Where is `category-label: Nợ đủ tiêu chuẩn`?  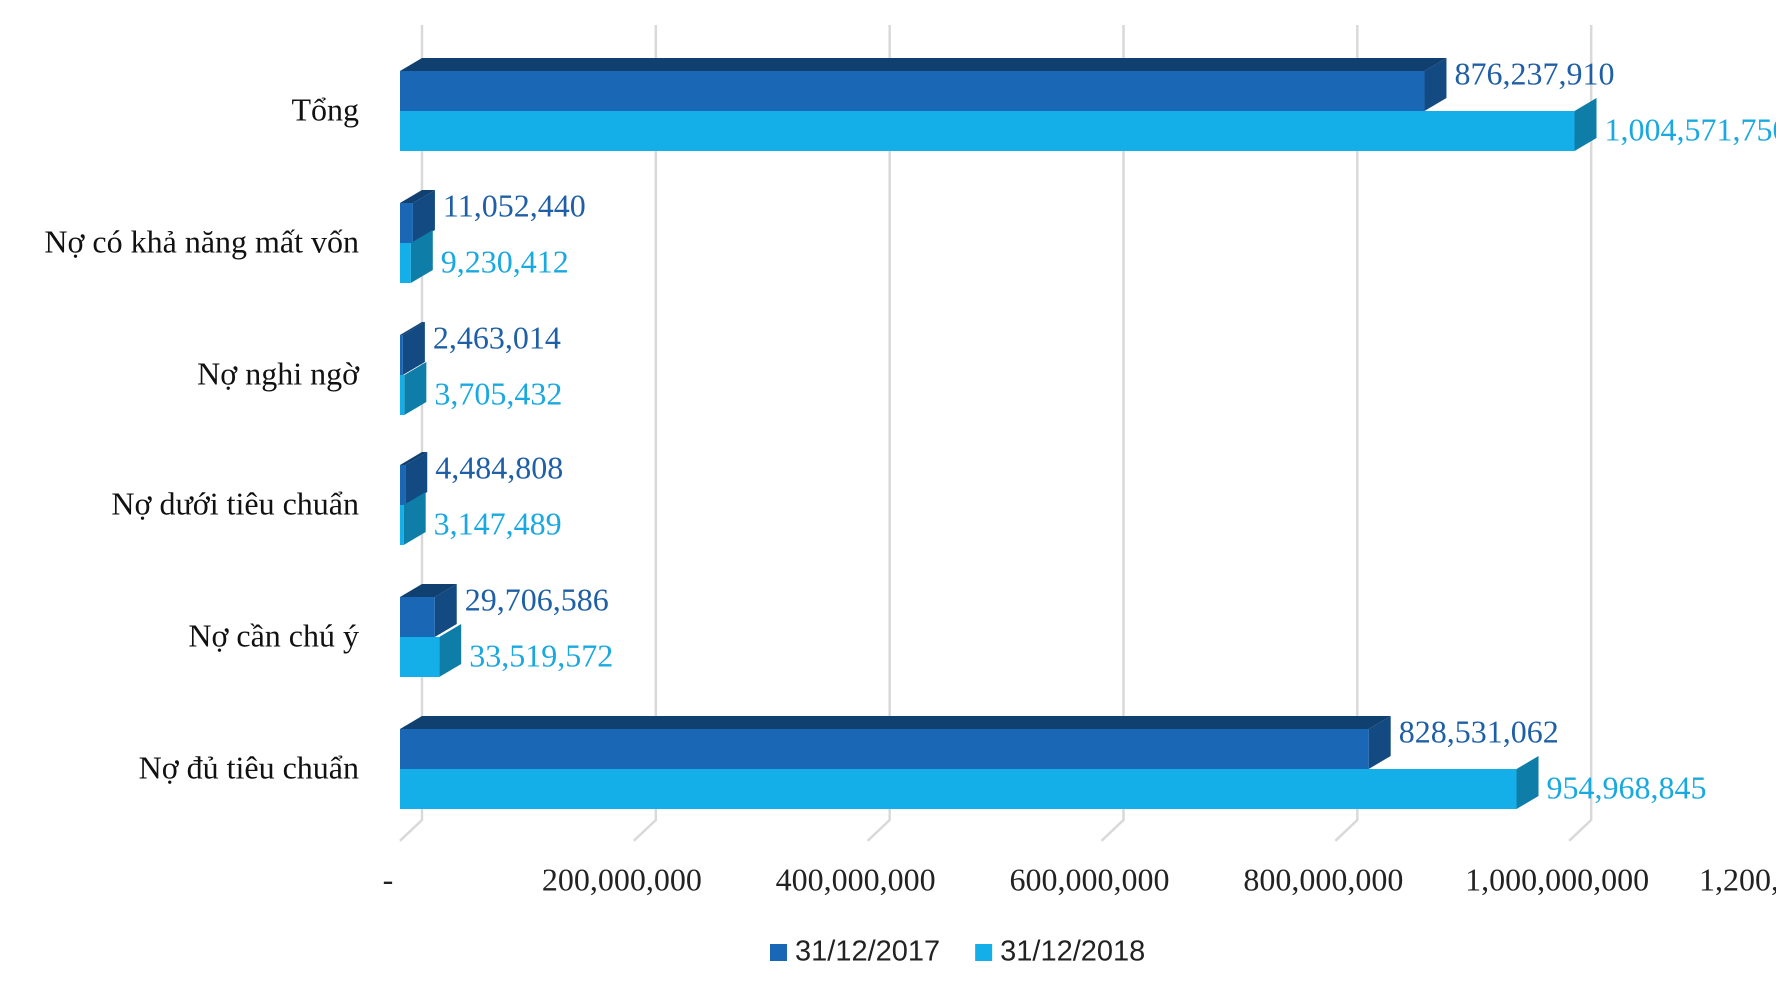
category-label: Nợ đủ tiêu chuẩn is located at coordinates (249, 767).